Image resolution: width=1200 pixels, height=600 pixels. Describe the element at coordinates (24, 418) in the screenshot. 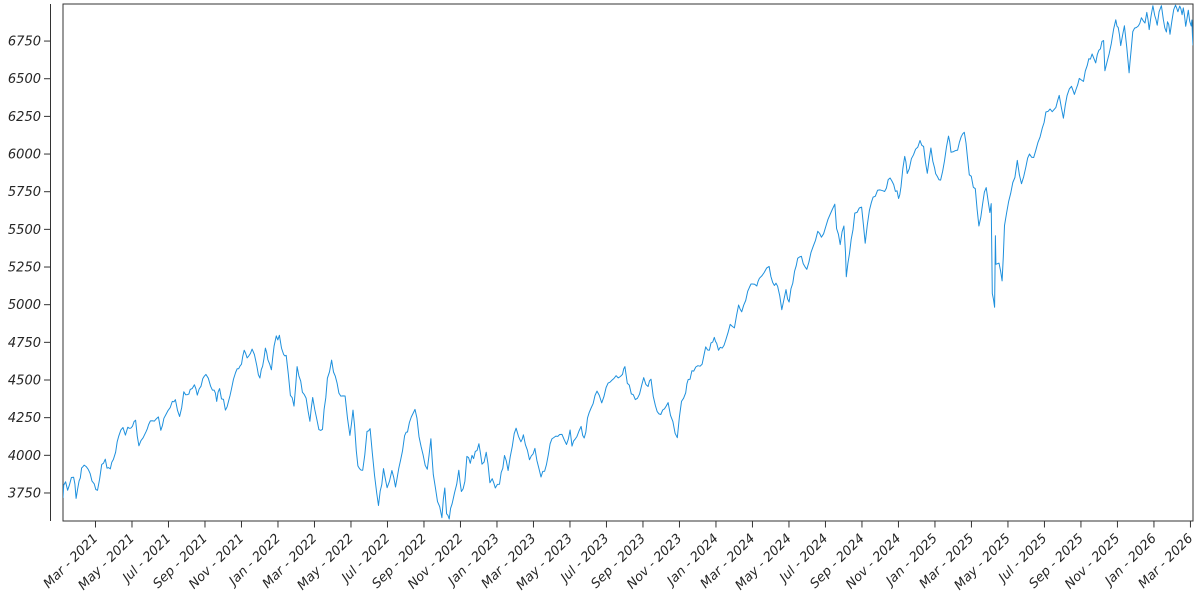

I see `y-axis-tick-label: 4250` at that location.